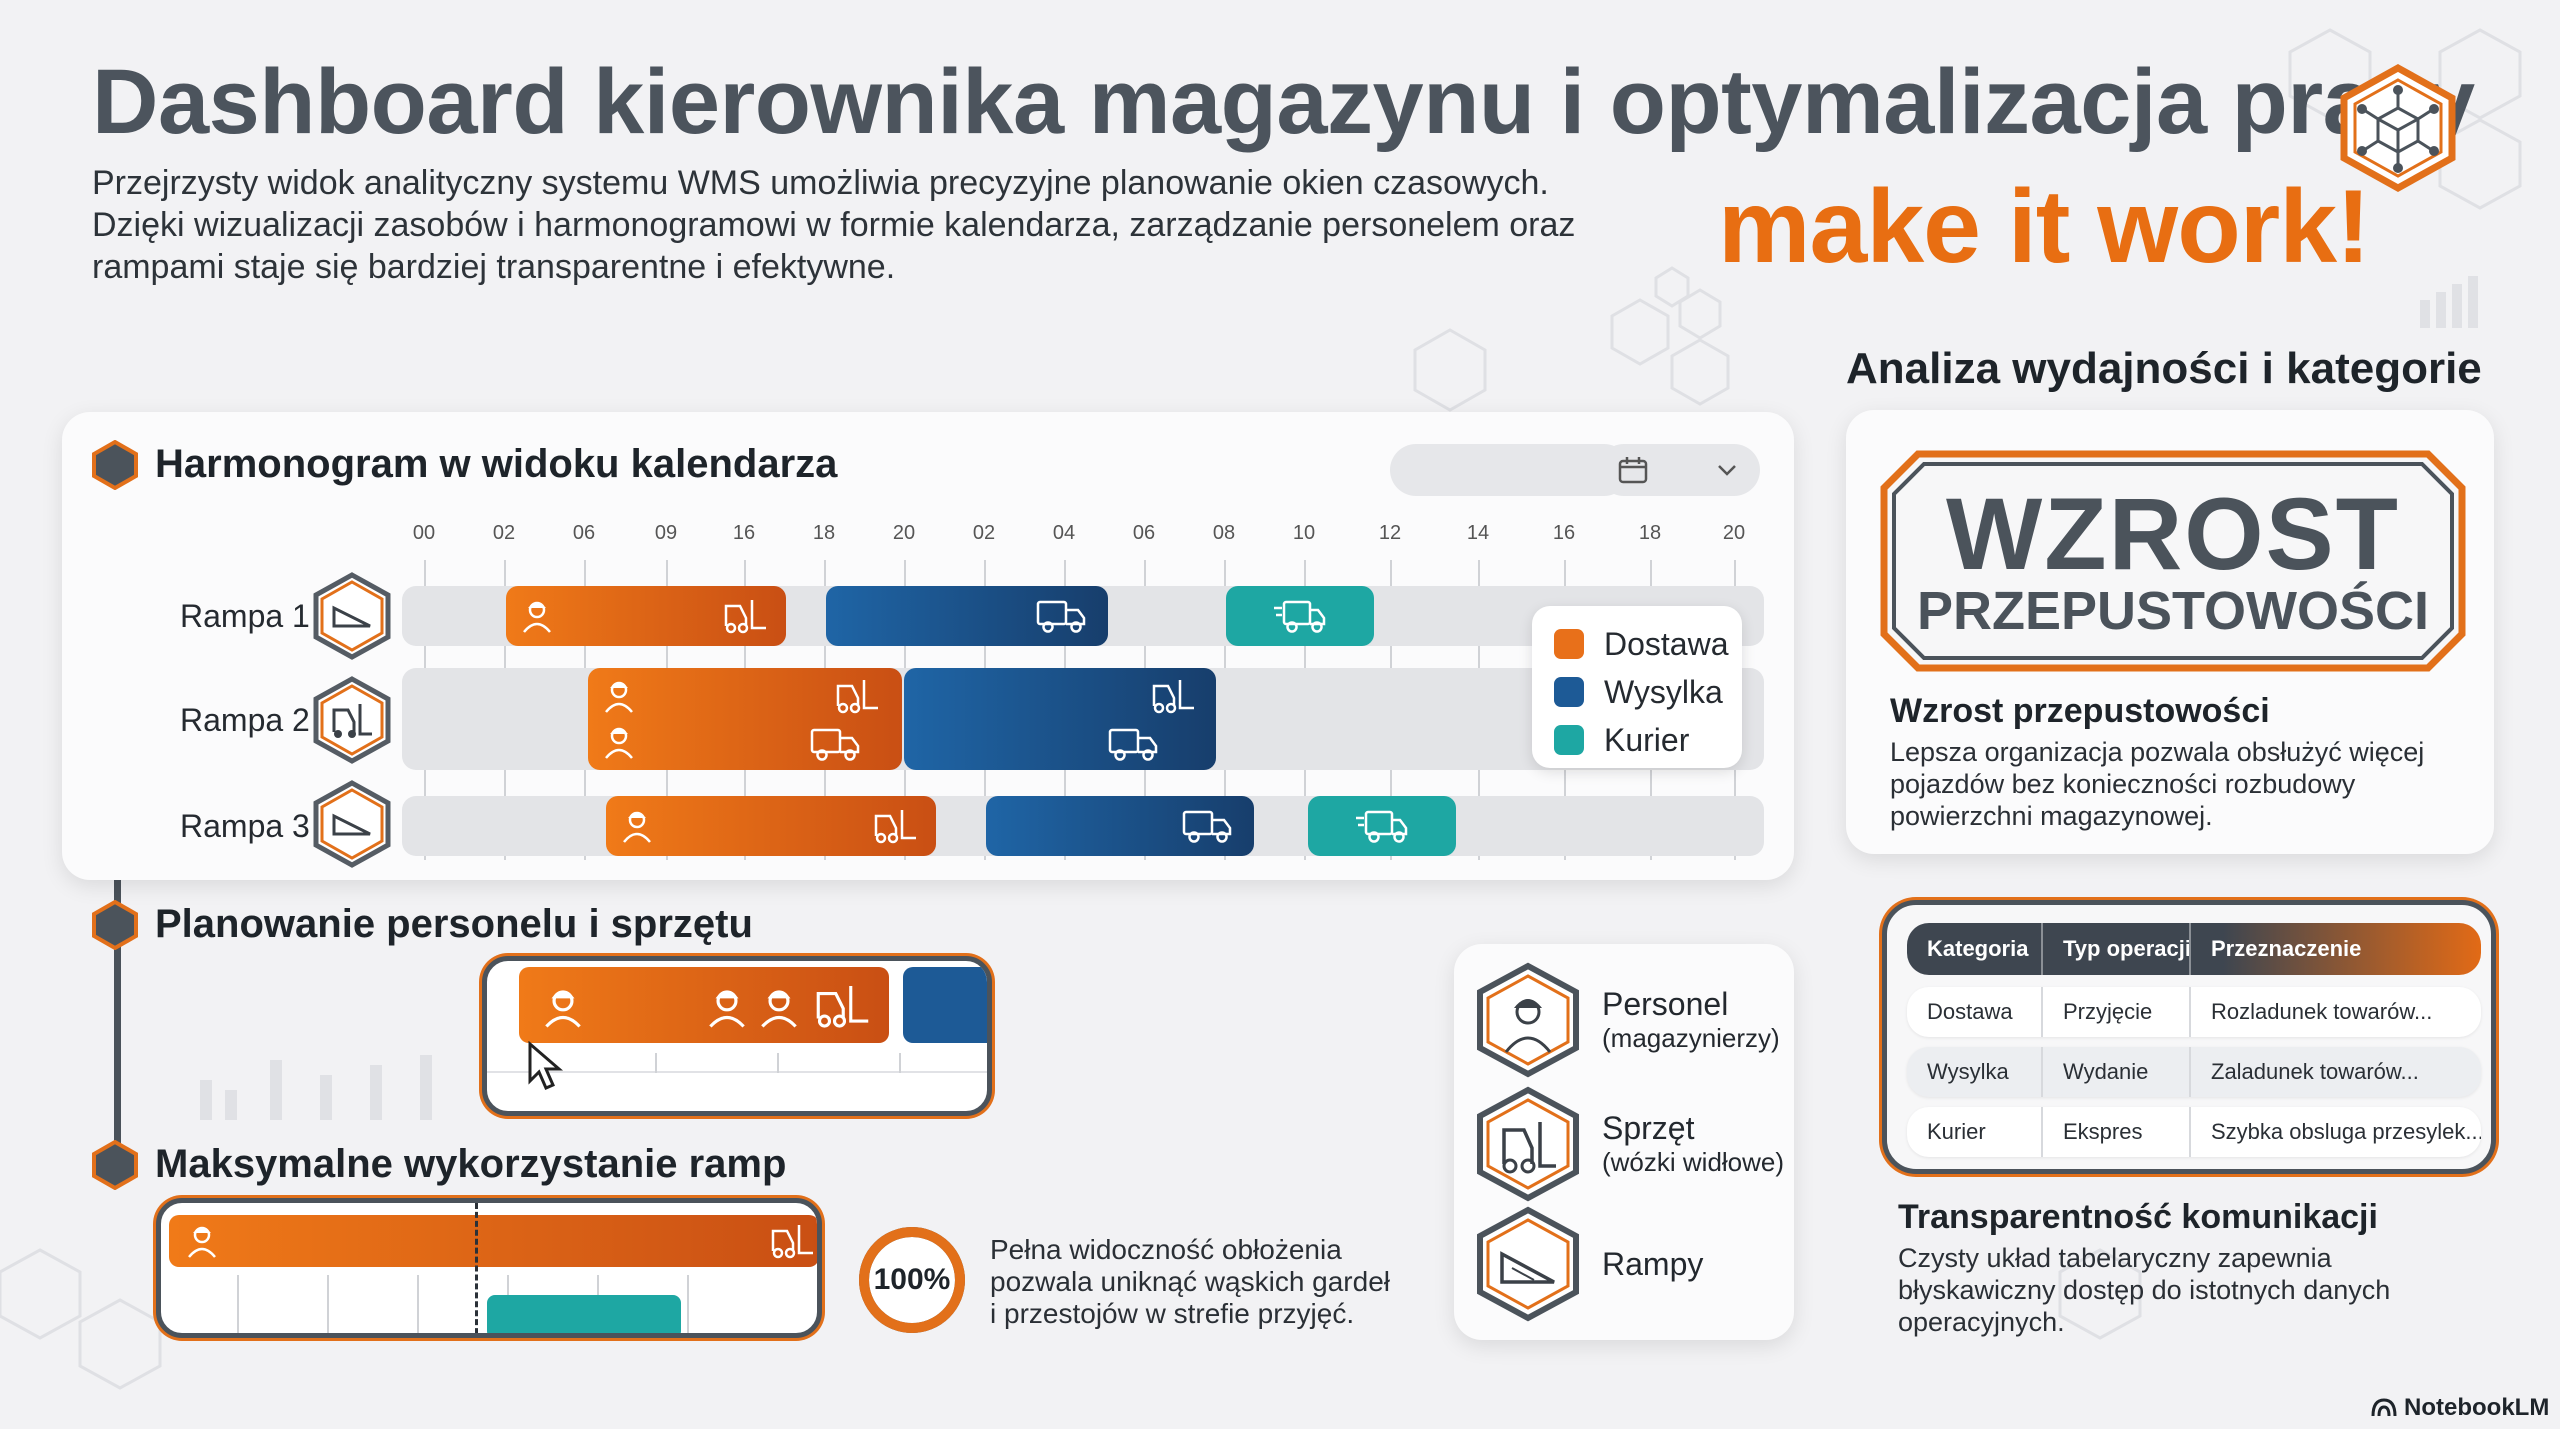 This screenshot has height=1429, width=2560. What do you see at coordinates (945, 1005) in the screenshot?
I see `staff-bar-next` at bounding box center [945, 1005].